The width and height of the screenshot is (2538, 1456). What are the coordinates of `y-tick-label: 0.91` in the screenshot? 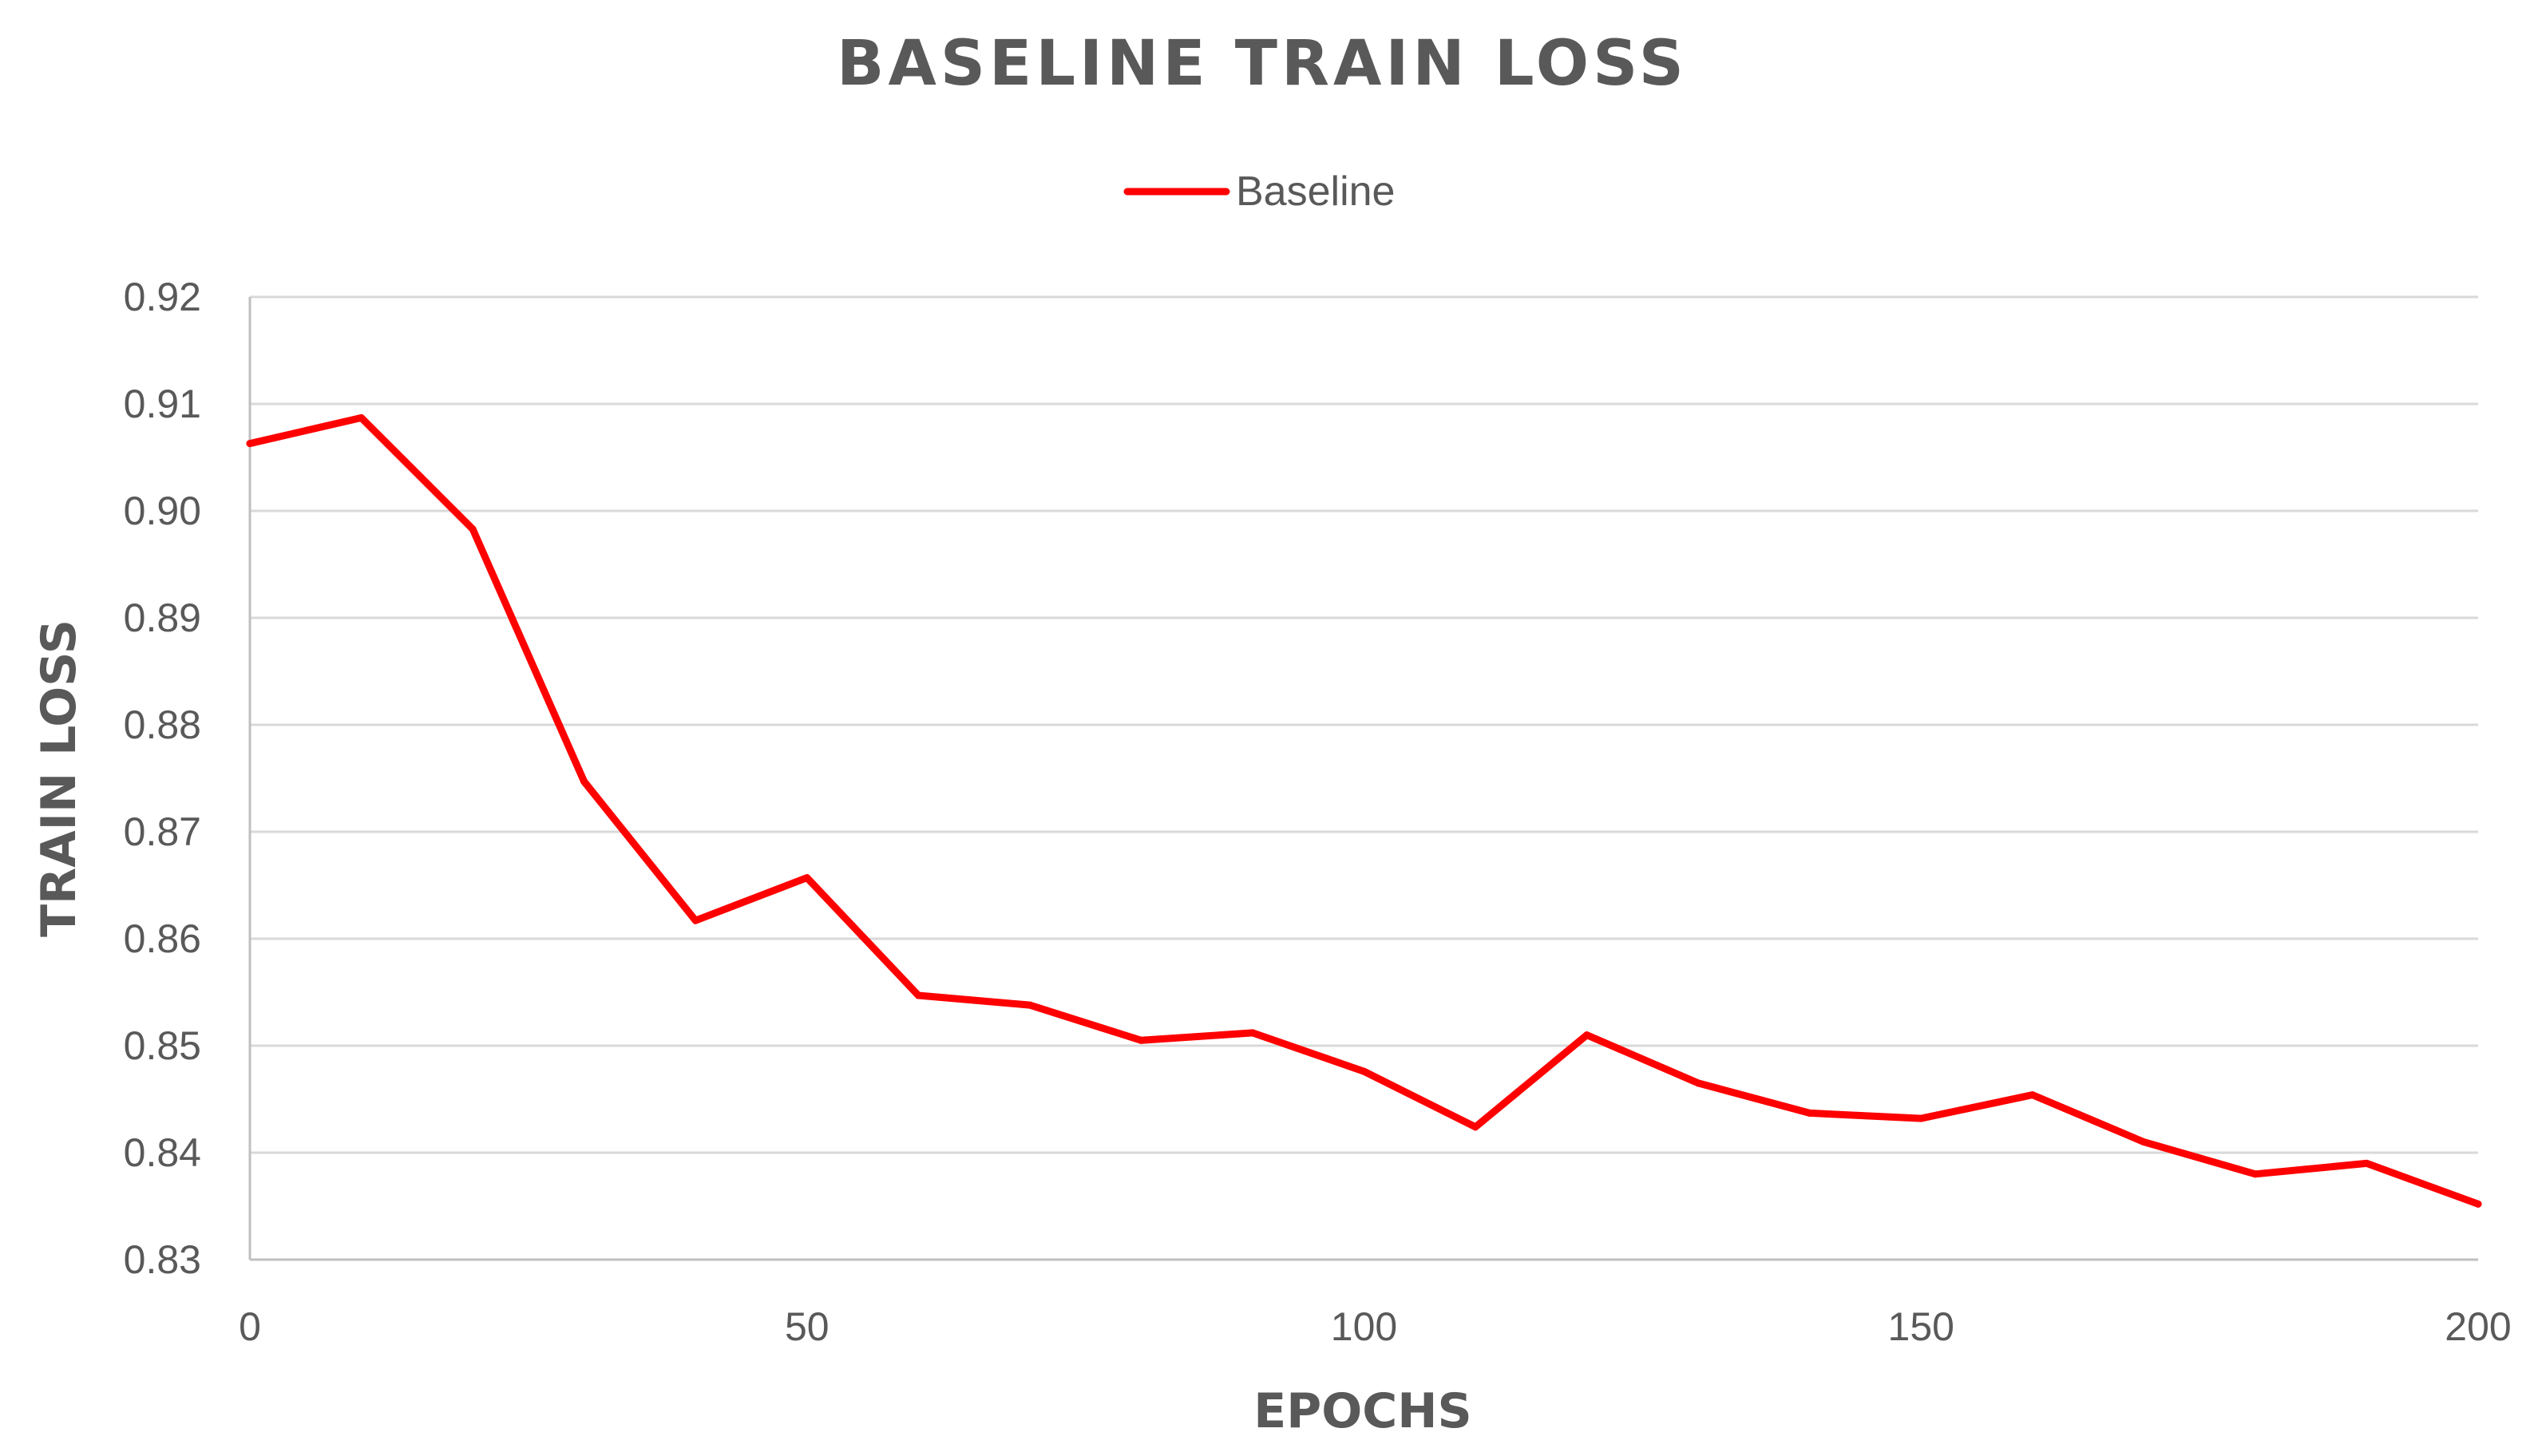 It's located at (163, 404).